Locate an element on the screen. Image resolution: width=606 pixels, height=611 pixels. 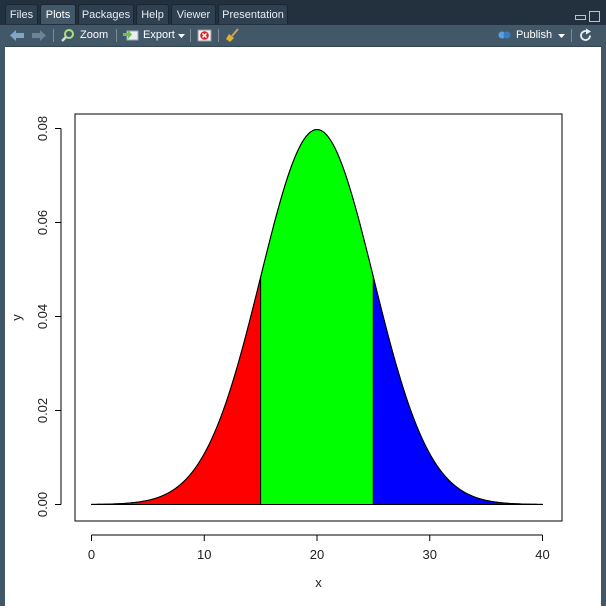
y-axis-label: y is located at coordinates (16, 317).